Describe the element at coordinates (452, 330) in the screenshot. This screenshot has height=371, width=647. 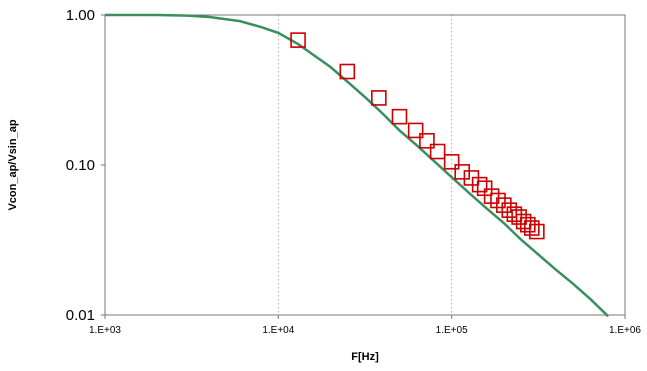
I see `x-tick-label: 1.E+05` at that location.